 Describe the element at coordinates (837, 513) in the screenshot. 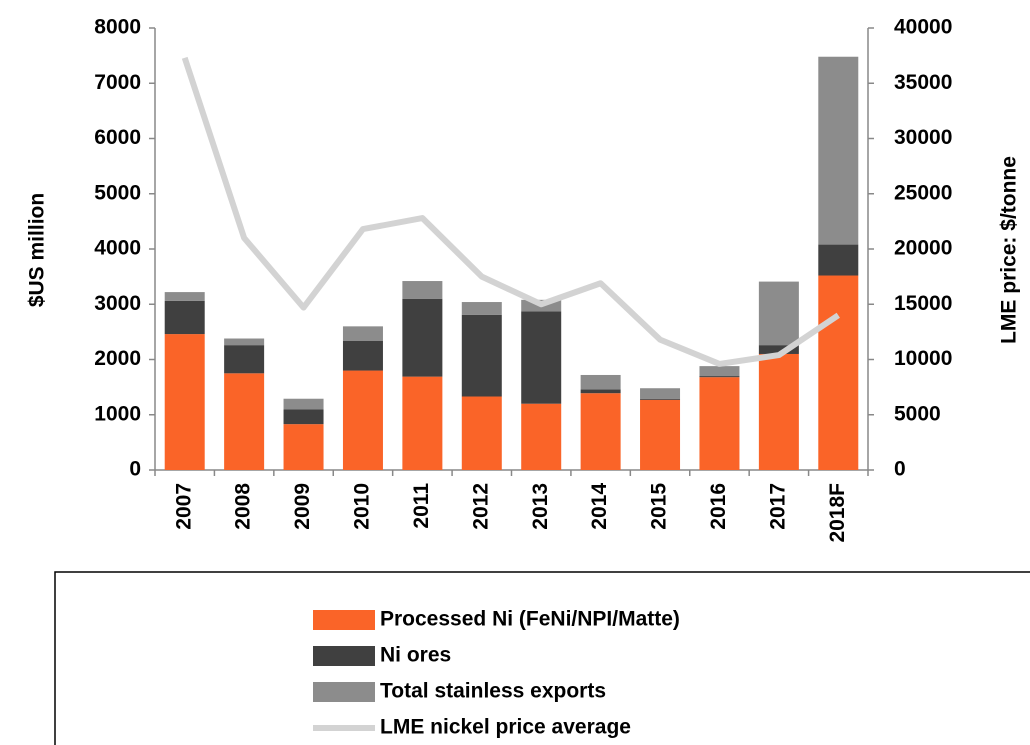

I see `x-tick-label: 2018F` at that location.